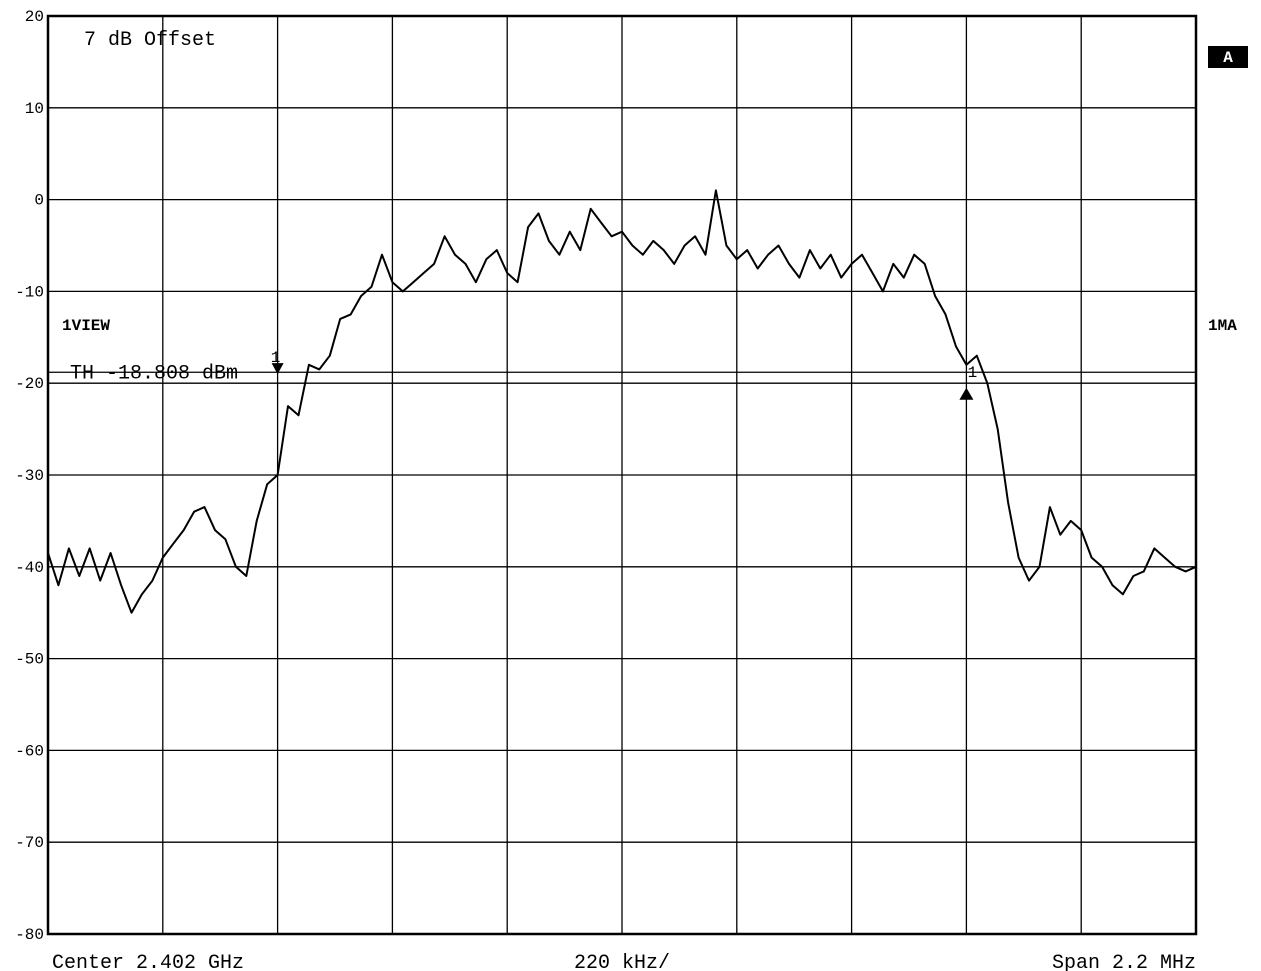  I want to click on x-per-division-label: 220 kHz/, so click(622, 961).